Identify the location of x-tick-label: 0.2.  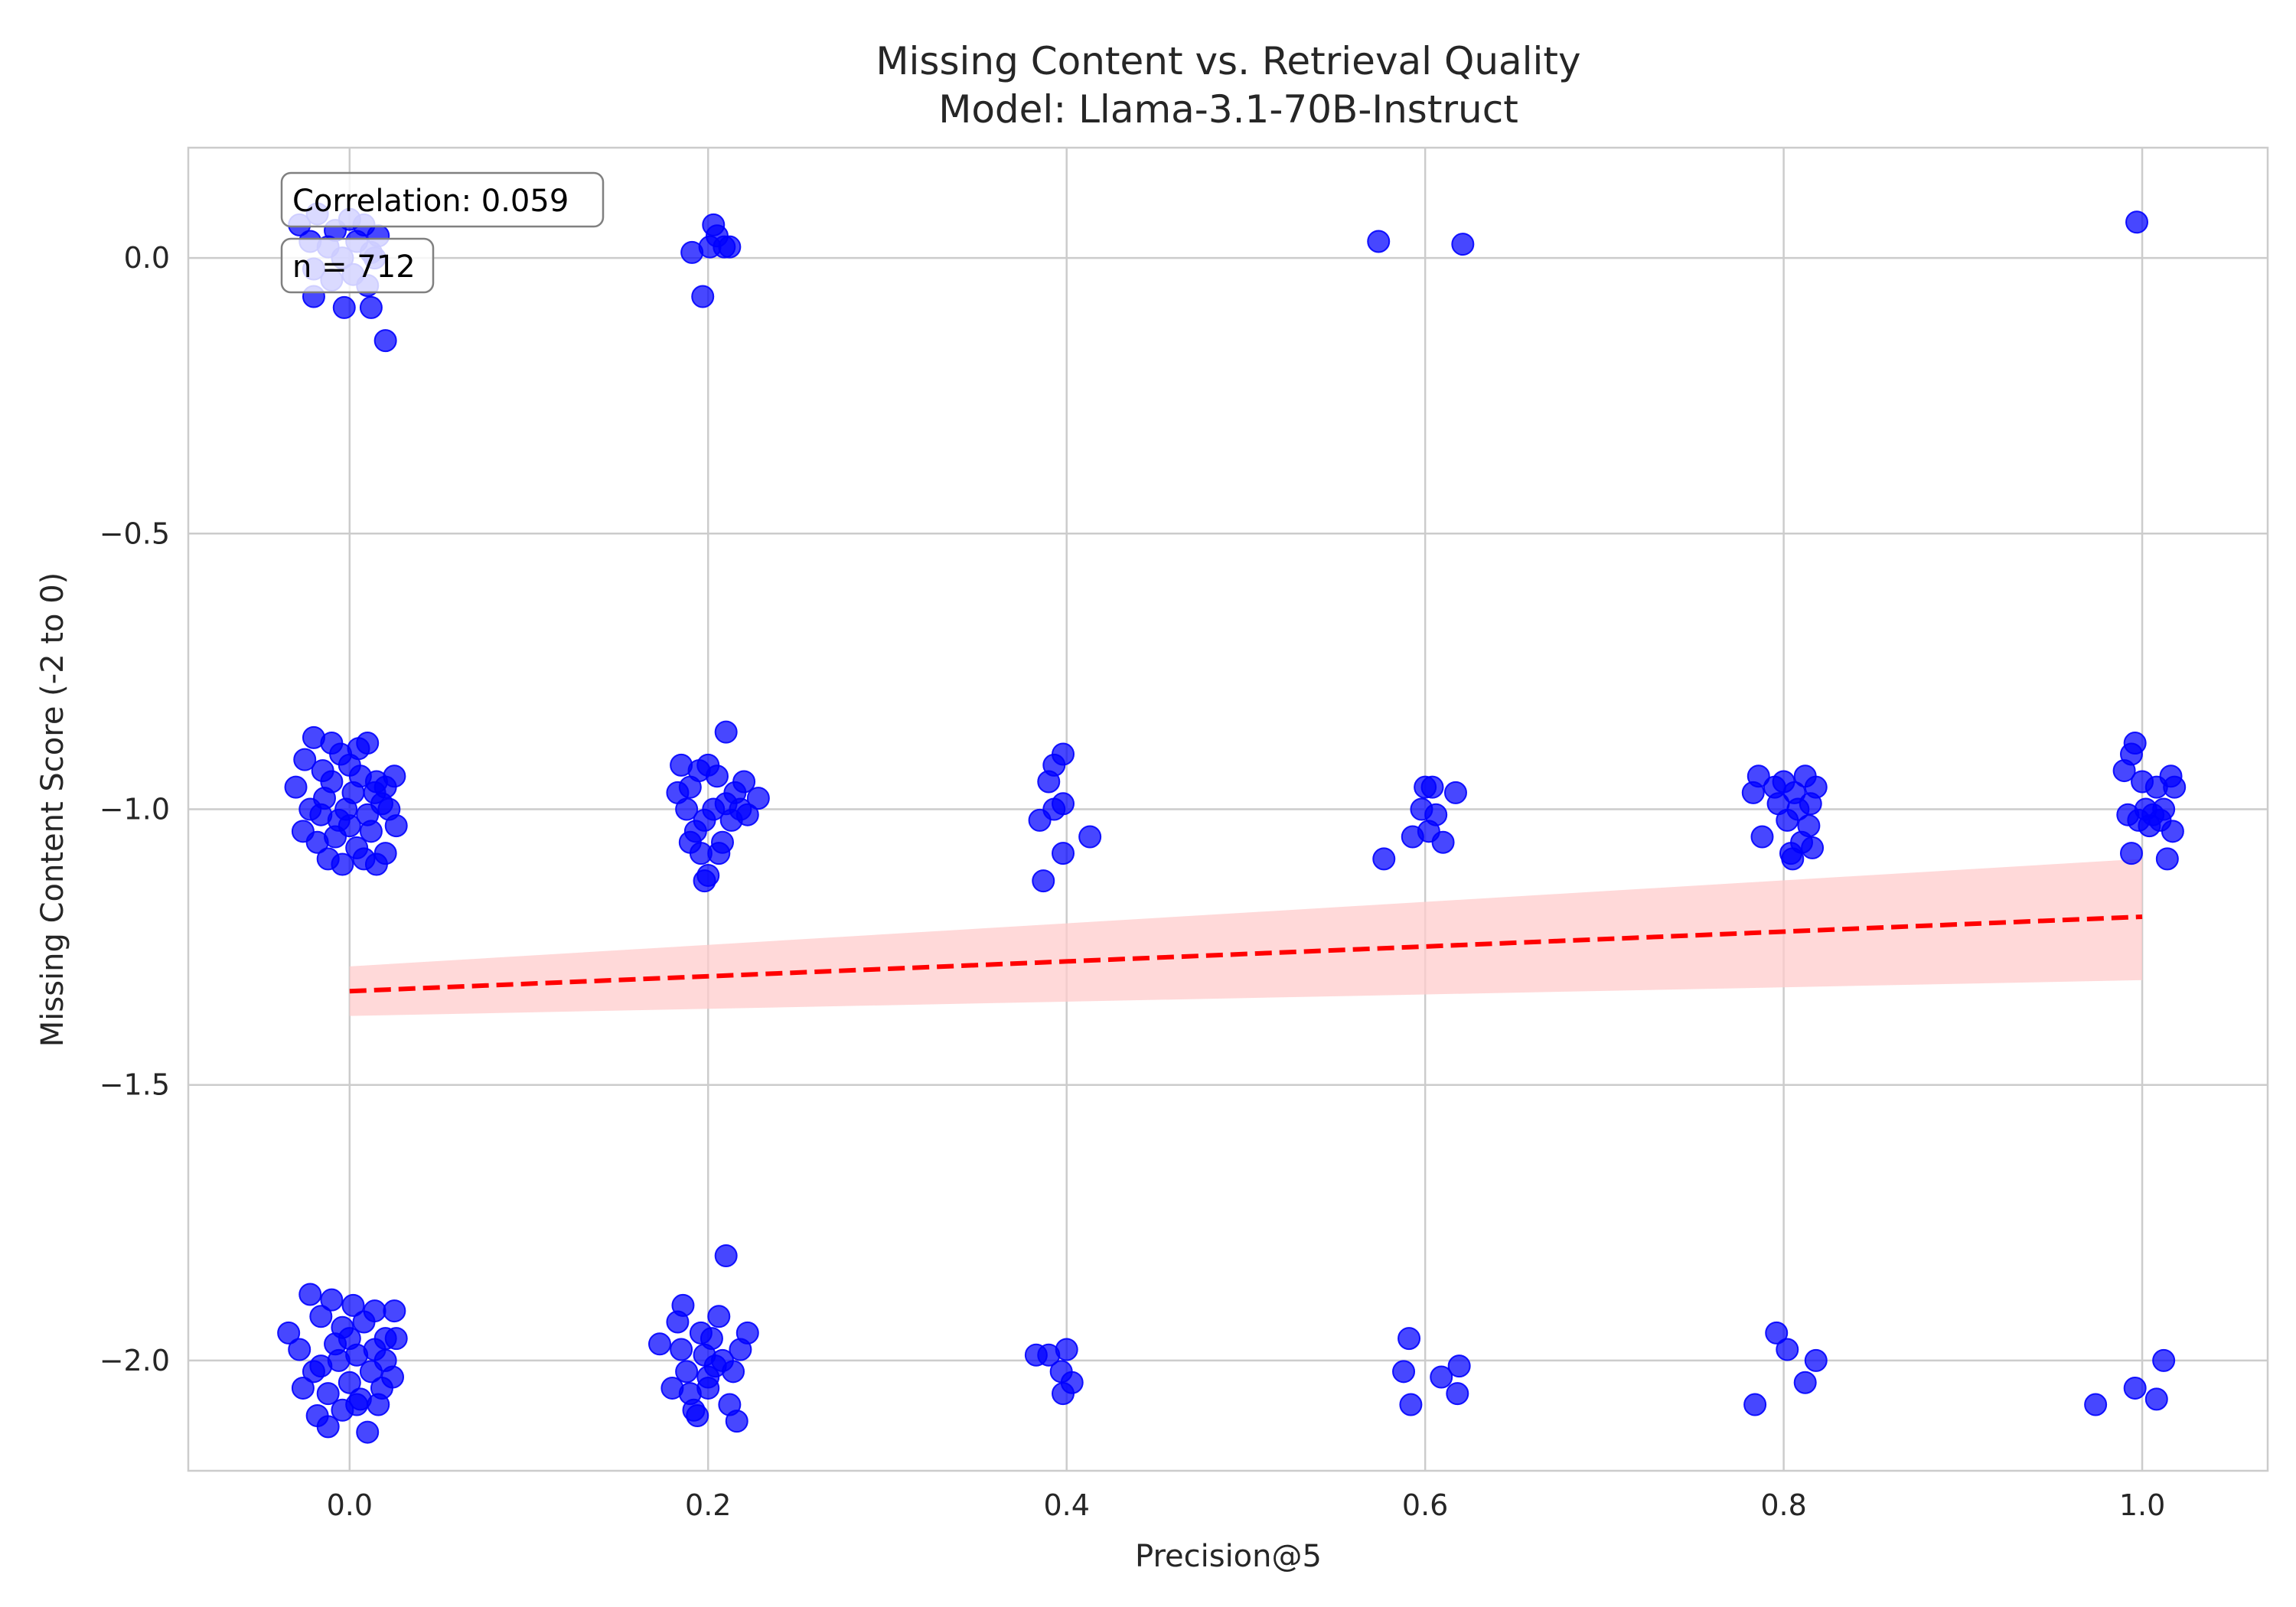
(708, 1505).